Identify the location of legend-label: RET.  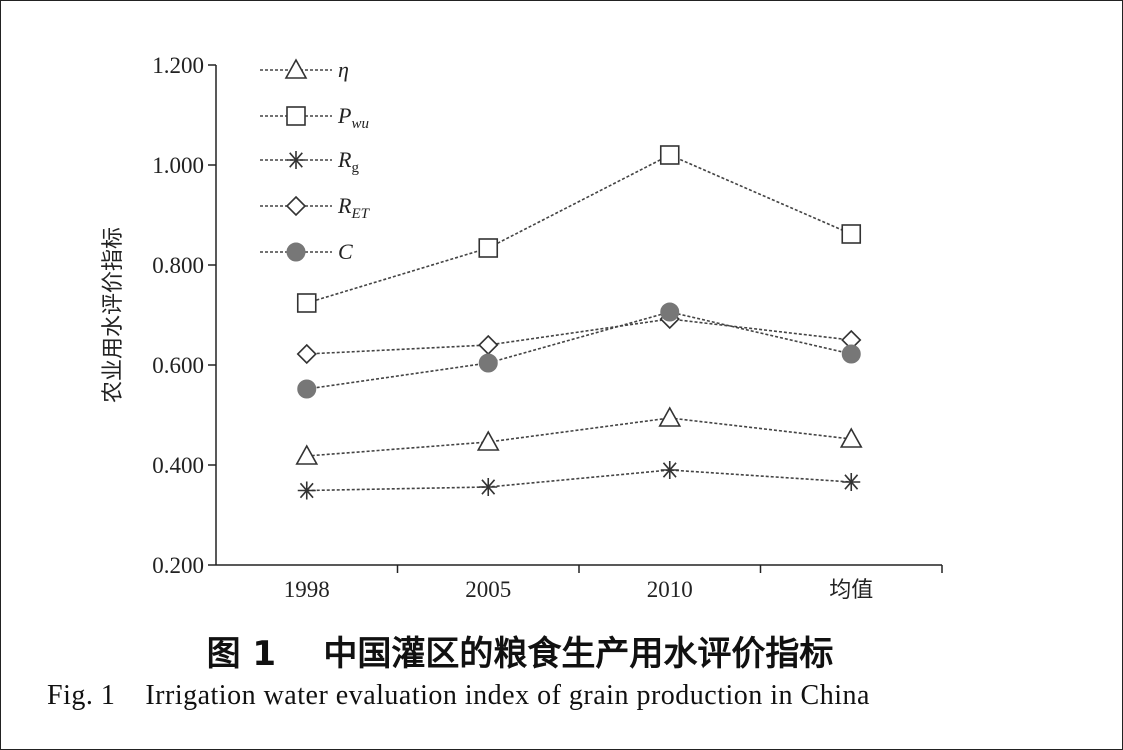
(354, 207).